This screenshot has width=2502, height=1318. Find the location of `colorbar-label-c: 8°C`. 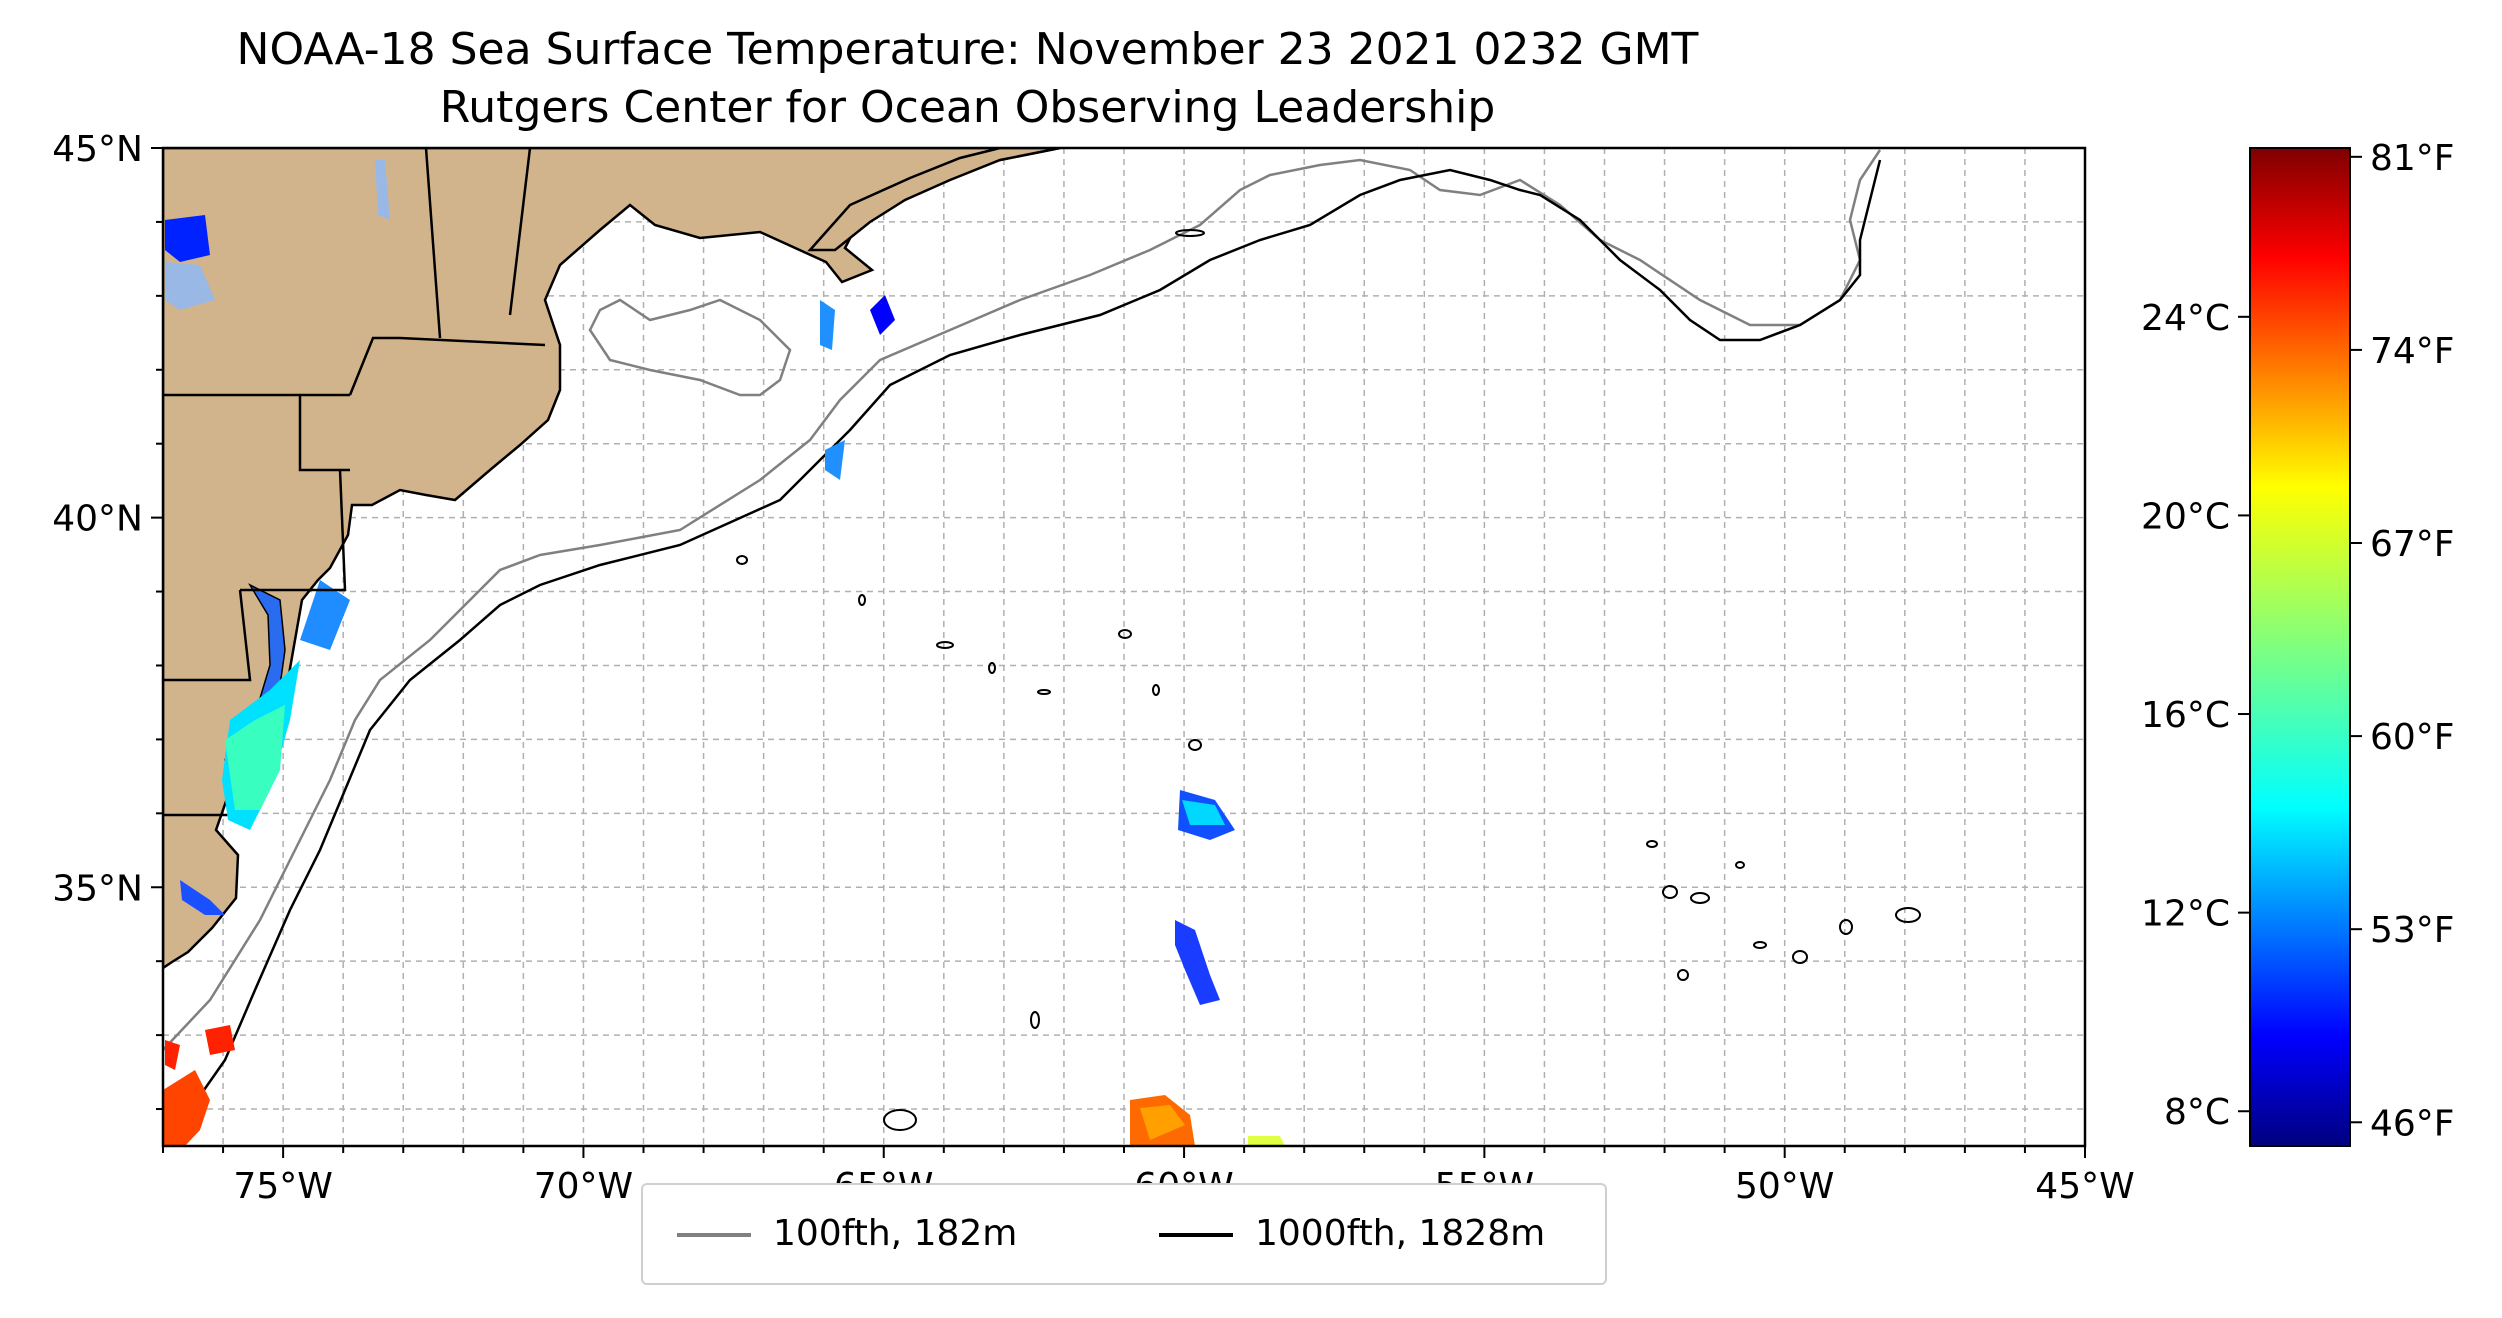

colorbar-label-c: 8°C is located at coordinates (2197, 1112).